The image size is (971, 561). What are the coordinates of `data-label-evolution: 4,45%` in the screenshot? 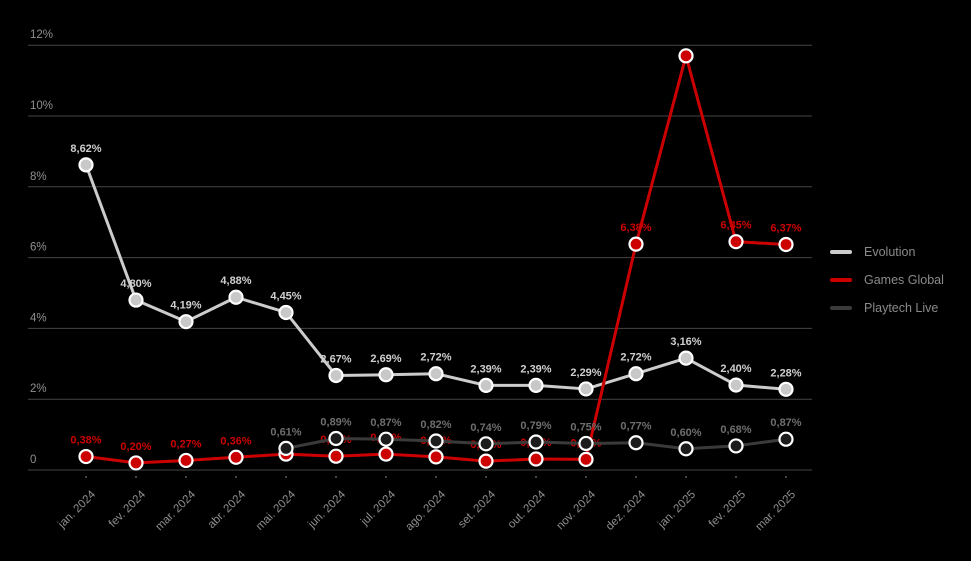 It's located at (285, 296).